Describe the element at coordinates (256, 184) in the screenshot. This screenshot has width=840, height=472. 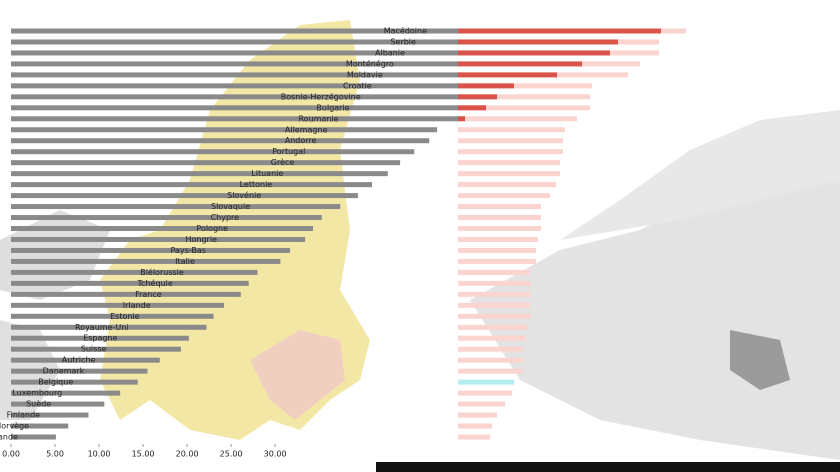
I see `category-label: Lettonie` at that location.